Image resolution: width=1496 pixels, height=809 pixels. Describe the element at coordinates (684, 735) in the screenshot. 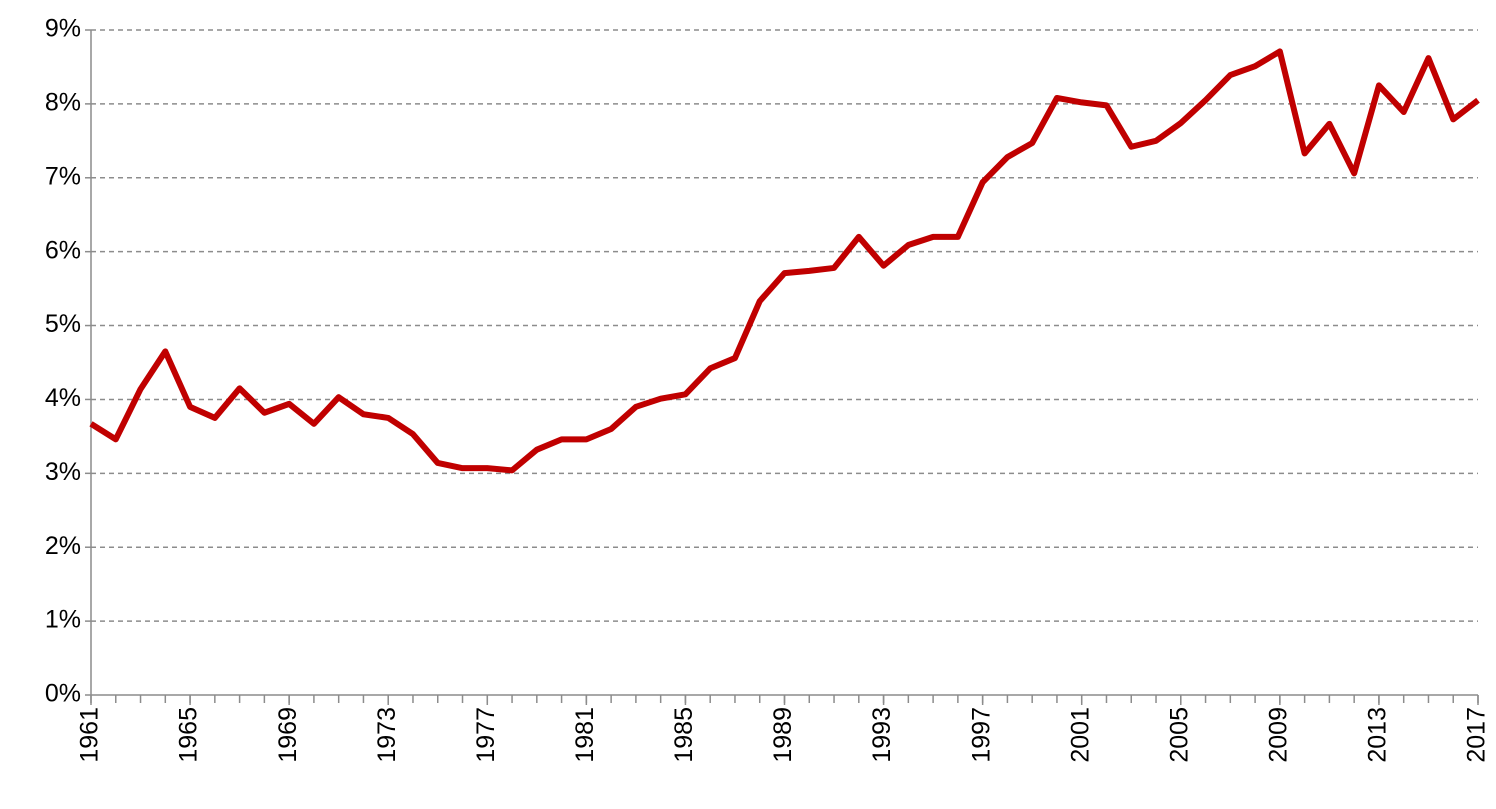

I see `x-tick-label: 1985` at that location.